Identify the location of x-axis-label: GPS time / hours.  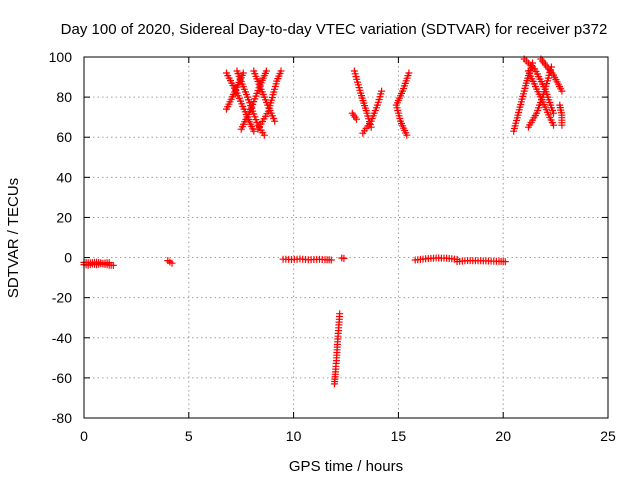
(346, 466).